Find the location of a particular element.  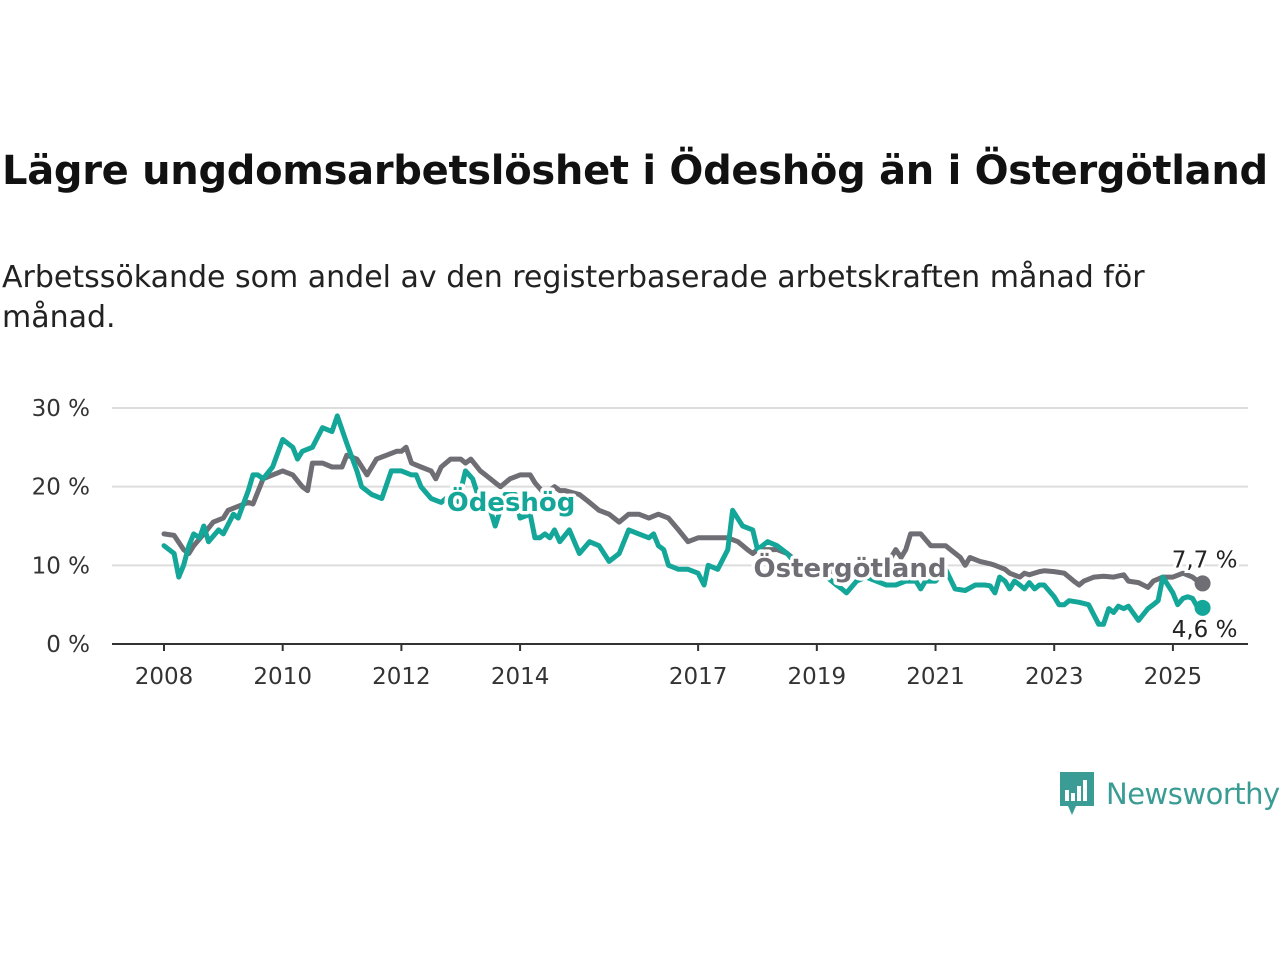

y-tick-label: 10 % is located at coordinates (61, 566).